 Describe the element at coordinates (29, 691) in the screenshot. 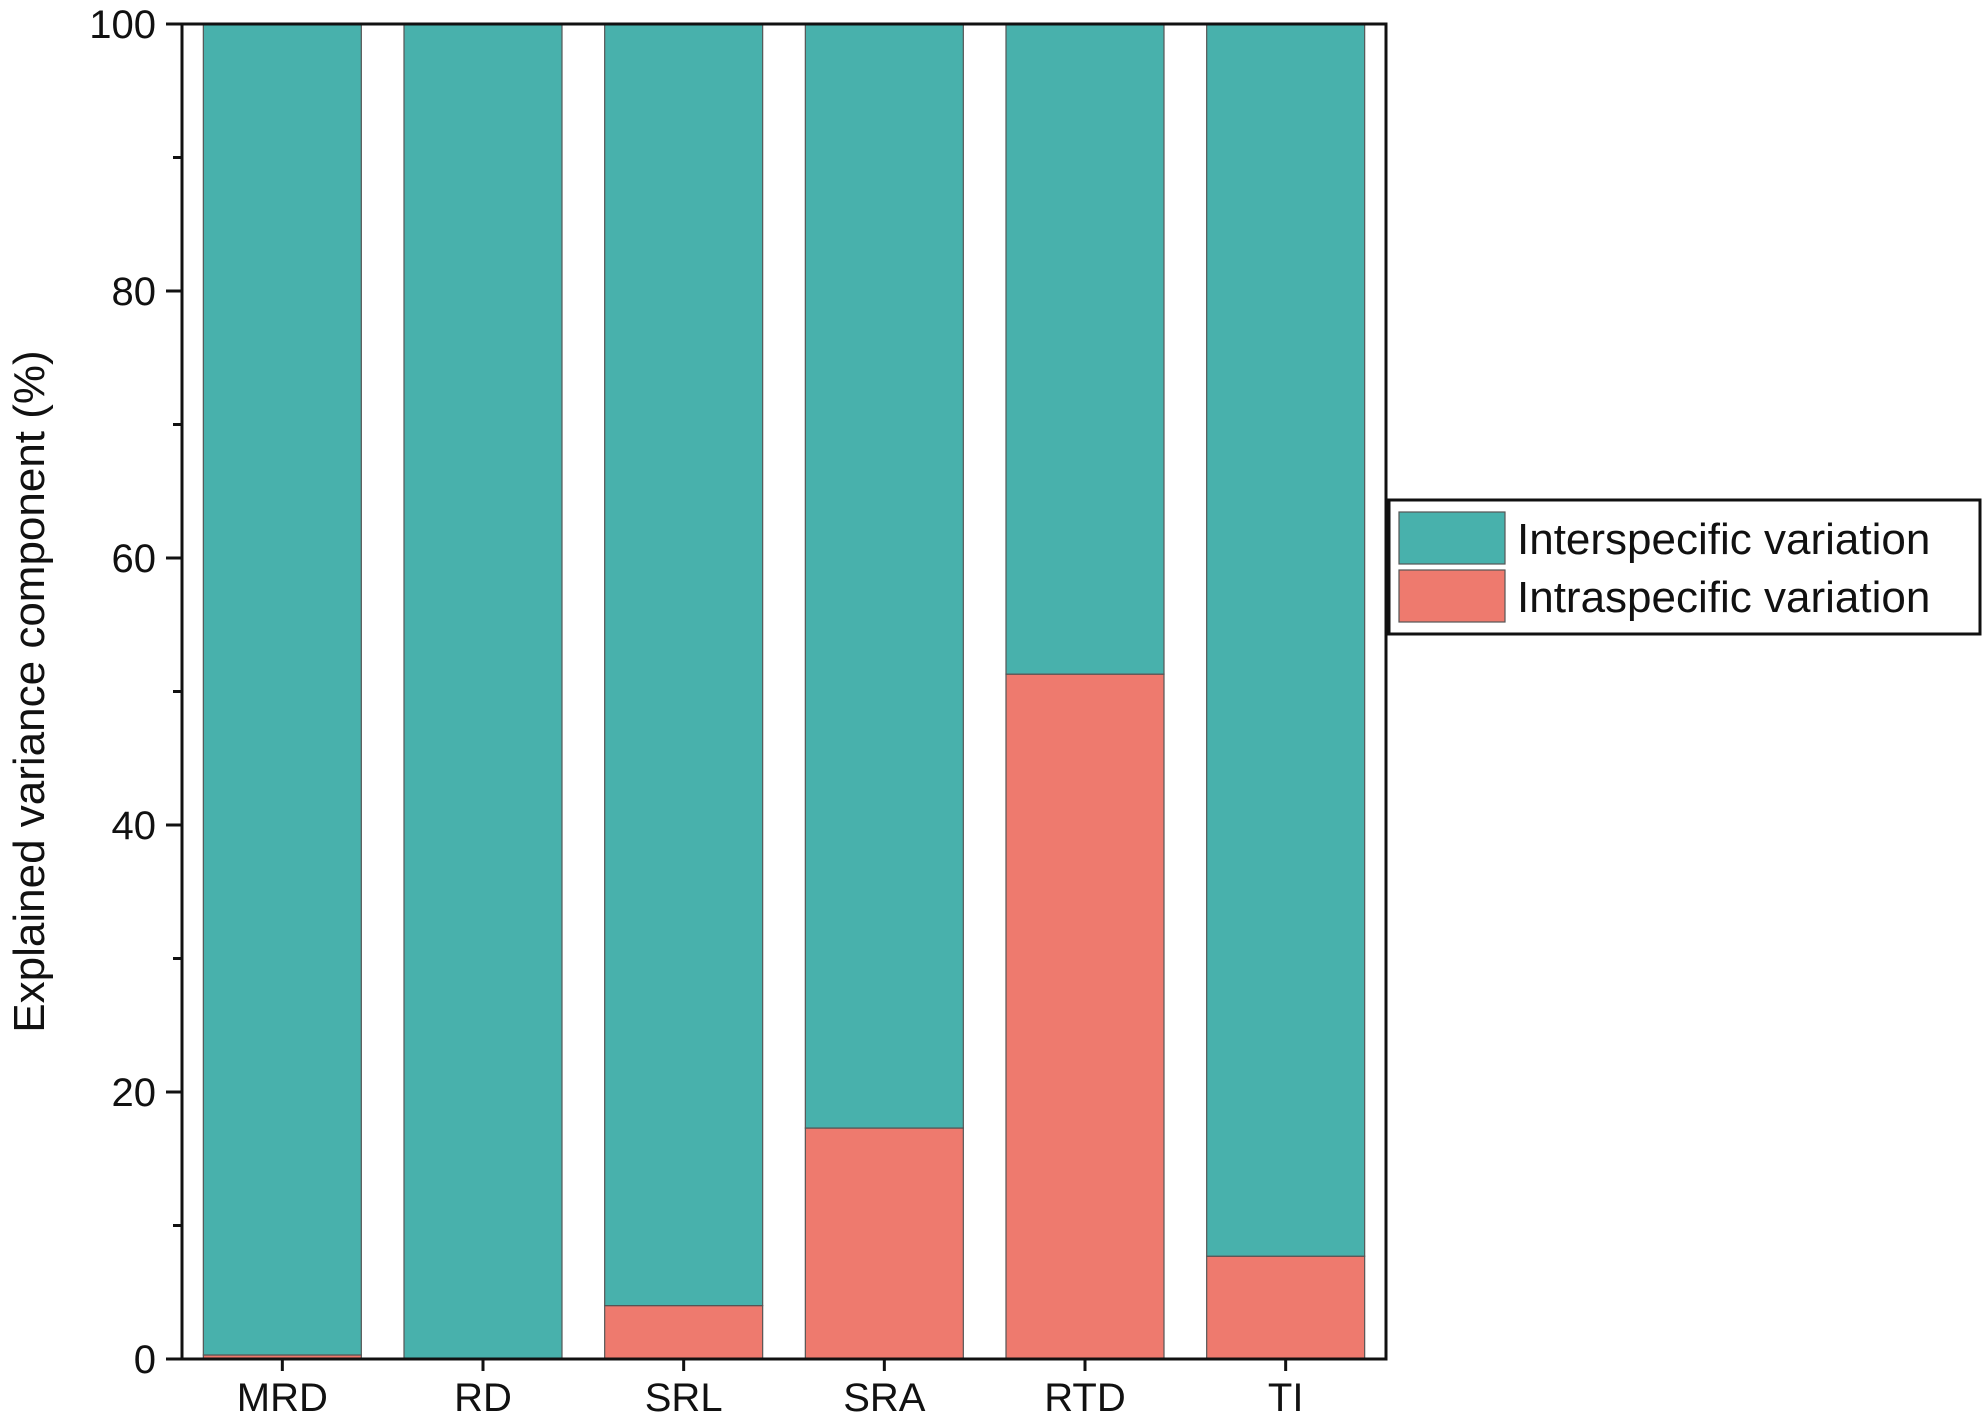

I see `y-axis-title: Explained variance component (%)` at that location.